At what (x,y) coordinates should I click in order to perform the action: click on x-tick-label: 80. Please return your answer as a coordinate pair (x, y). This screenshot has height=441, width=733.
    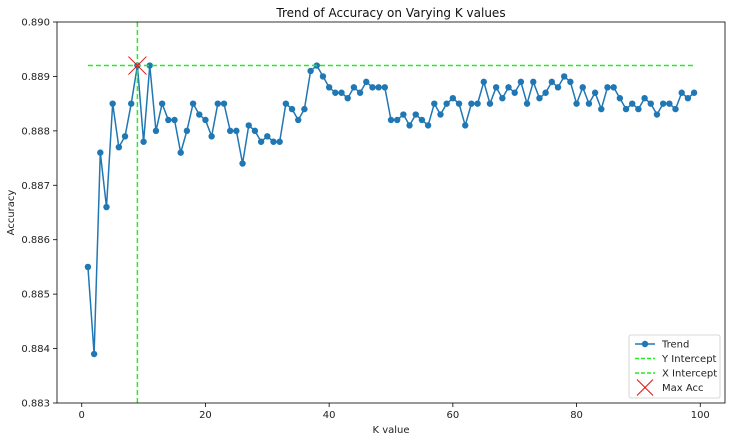
    Looking at the image, I should click on (576, 415).